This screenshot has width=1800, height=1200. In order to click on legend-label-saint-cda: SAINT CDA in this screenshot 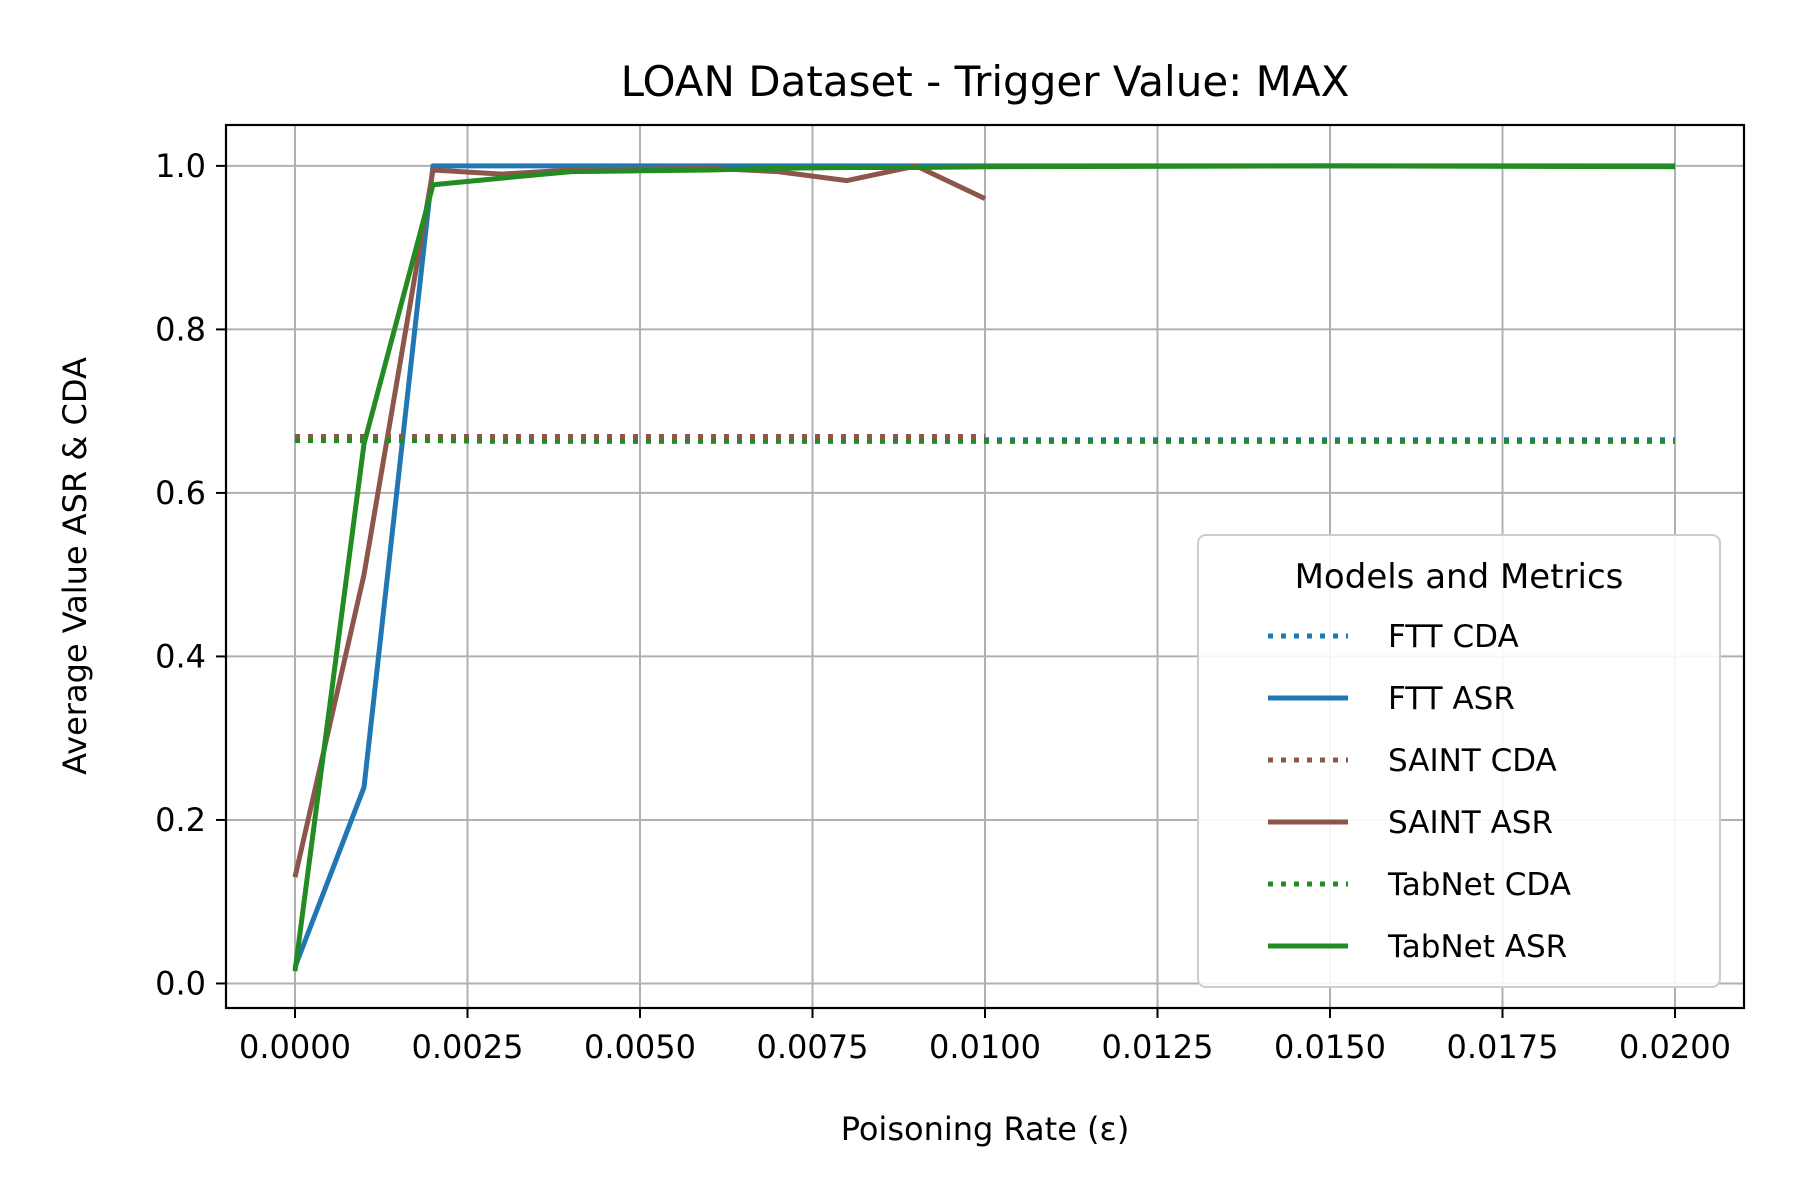, I will do `click(1472, 761)`.